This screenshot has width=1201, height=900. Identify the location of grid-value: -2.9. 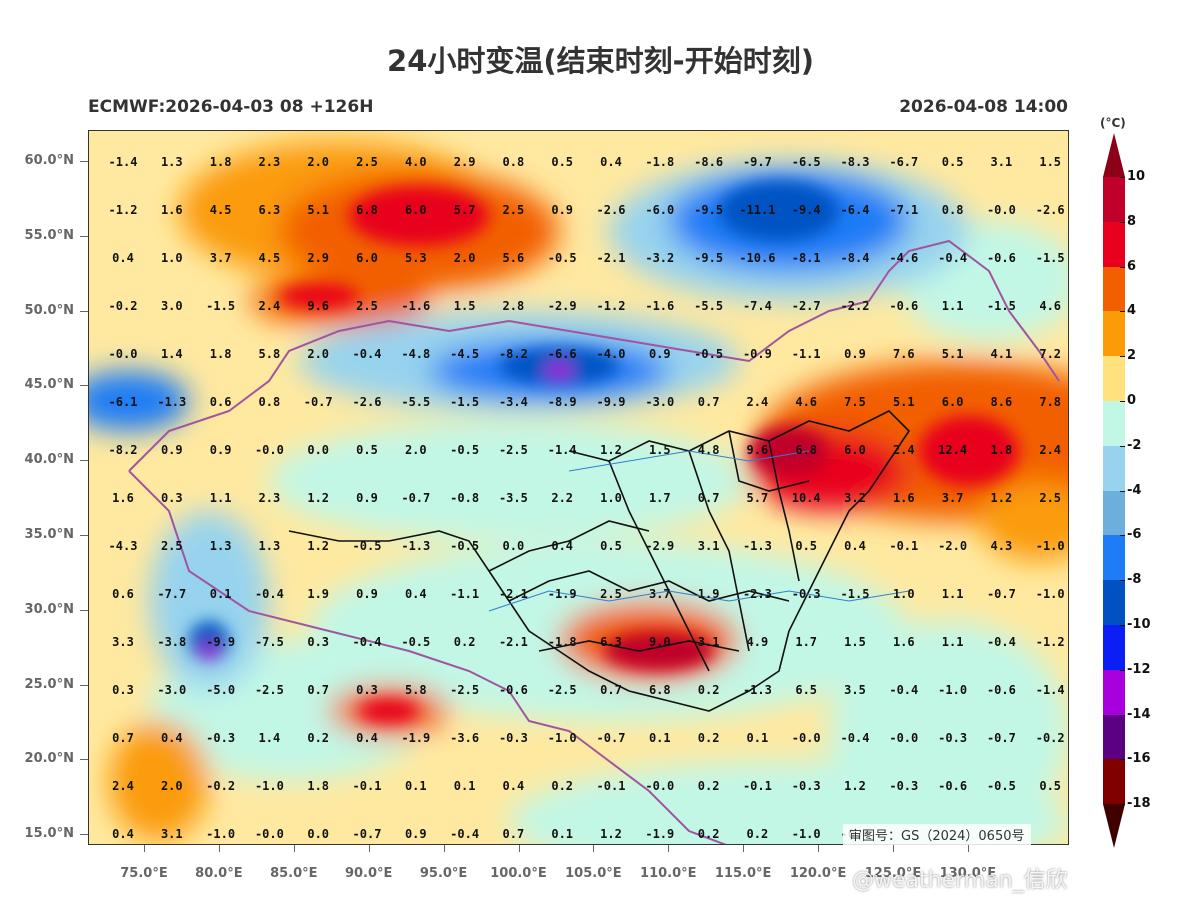
(660, 546).